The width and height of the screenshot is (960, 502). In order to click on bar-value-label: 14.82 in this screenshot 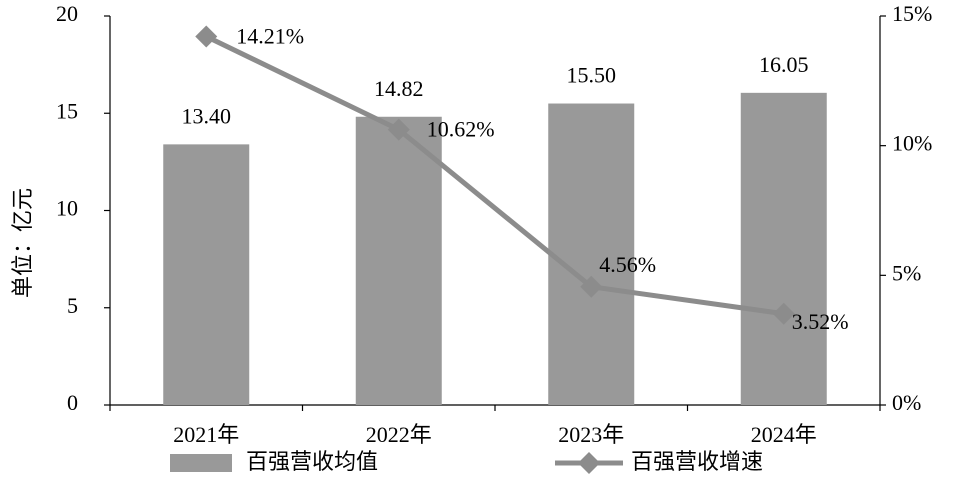, I will do `click(399, 88)`.